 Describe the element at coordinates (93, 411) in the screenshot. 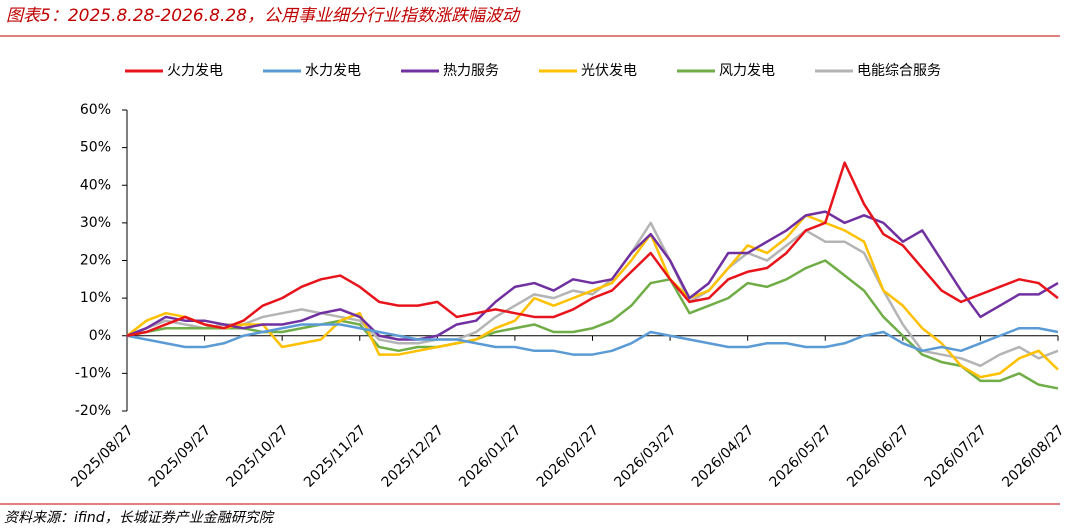

I see `y-tick-label: -20%` at that location.